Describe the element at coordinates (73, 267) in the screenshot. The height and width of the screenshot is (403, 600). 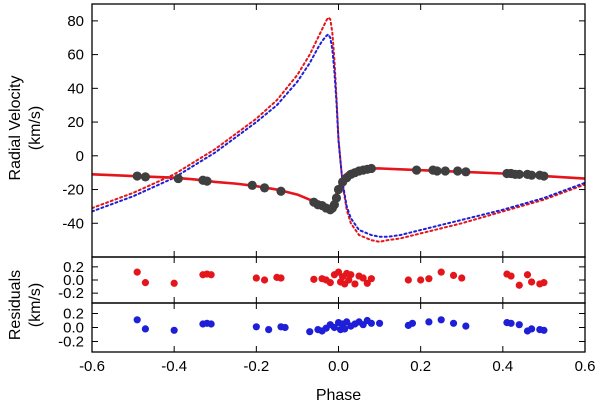
I see `middle-y-tick-label: 0.2` at that location.